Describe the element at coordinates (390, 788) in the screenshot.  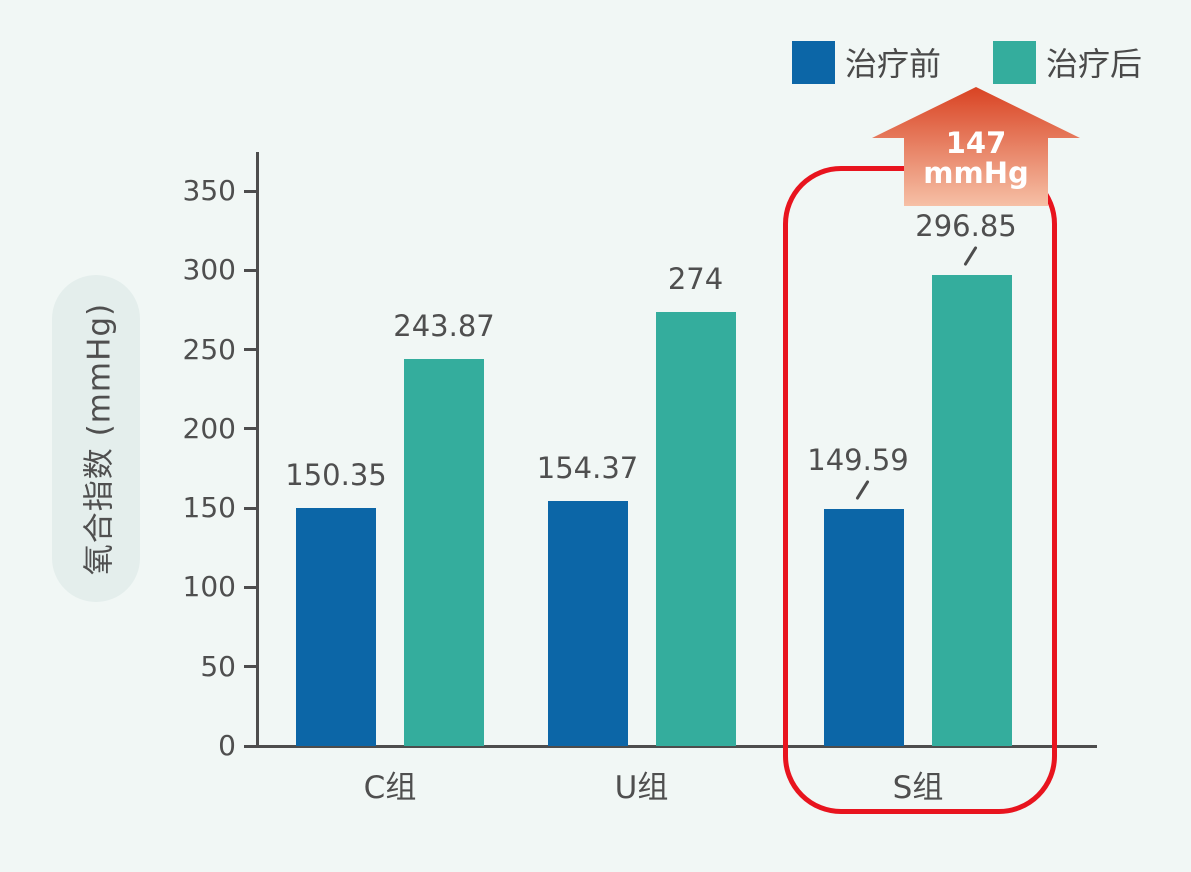
I see `x-category-label-C组: C组` at that location.